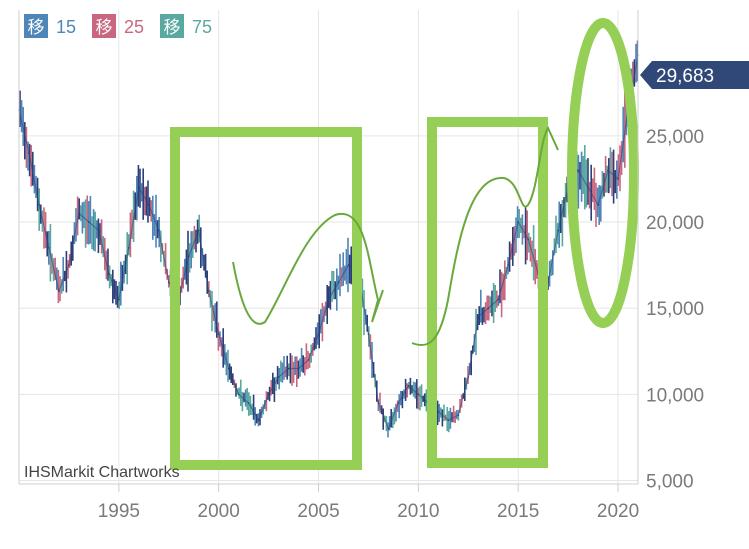 The width and height of the screenshot is (749, 549). I want to click on y-tick-label: 5,000, so click(670, 482).